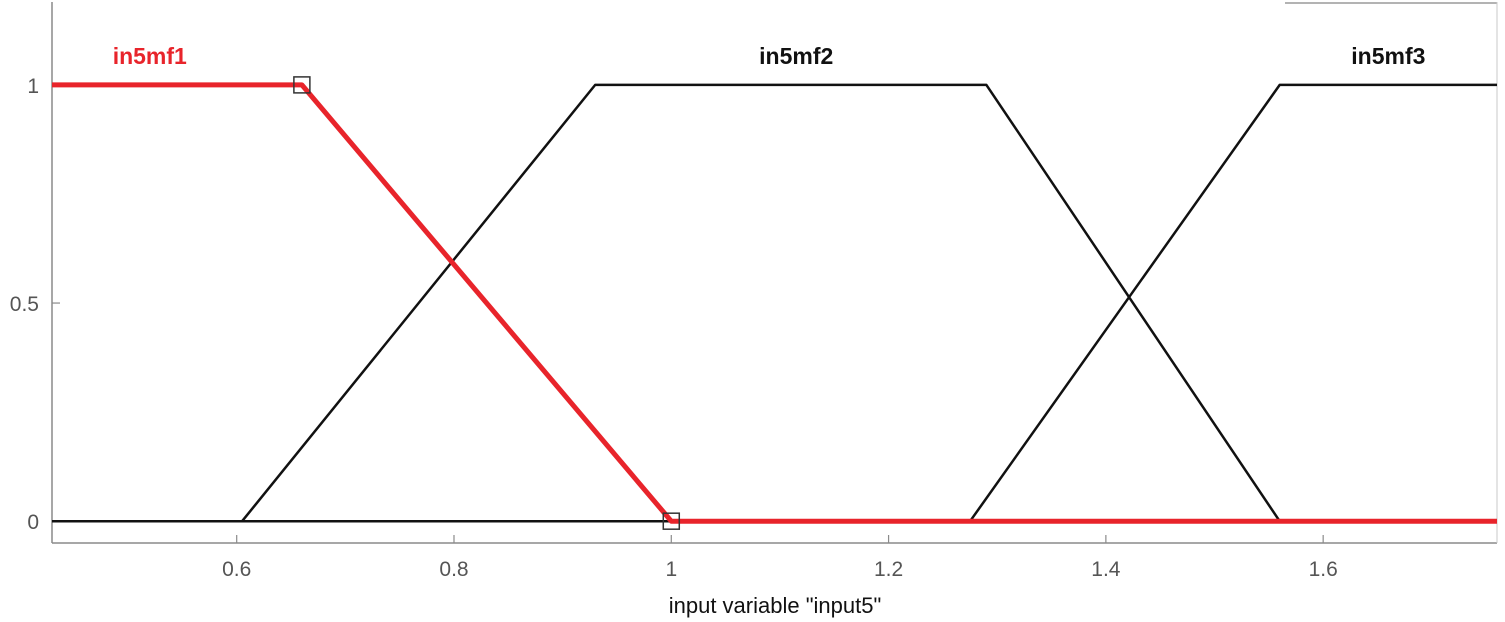  I want to click on mf-label-group: in5mf1 in5mf2 in5mf3, so click(769, 56).